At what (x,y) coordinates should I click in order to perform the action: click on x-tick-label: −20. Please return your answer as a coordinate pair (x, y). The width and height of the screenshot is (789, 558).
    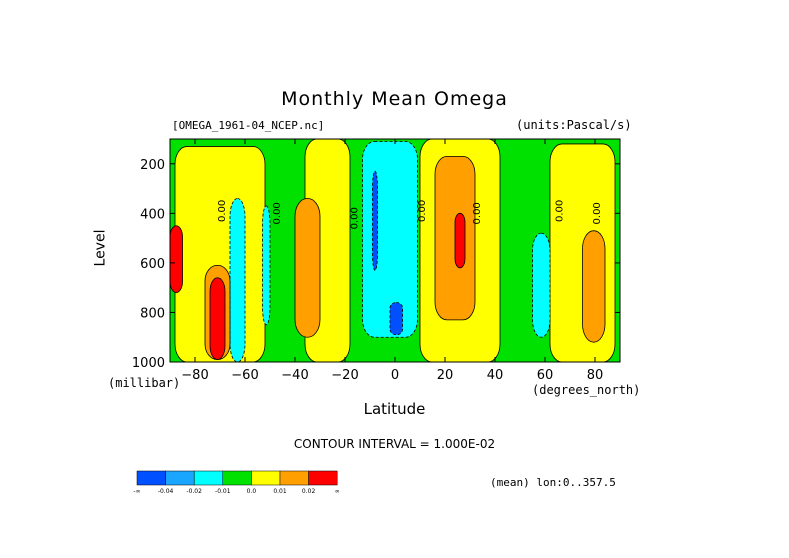
    Looking at the image, I should click on (344, 375).